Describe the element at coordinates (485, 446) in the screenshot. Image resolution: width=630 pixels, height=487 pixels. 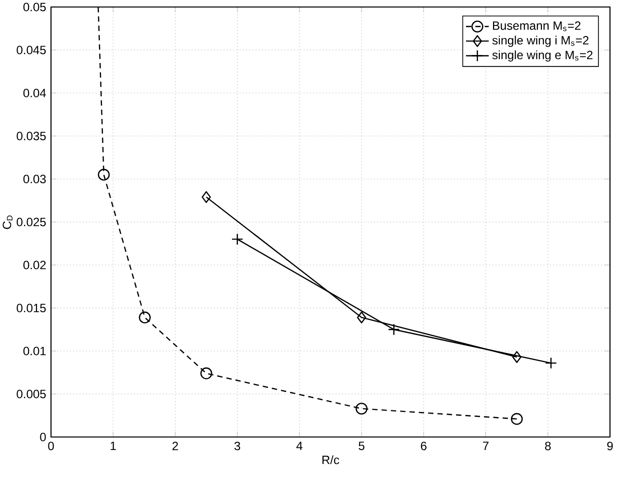
I see `x-tick-label: 7` at that location.